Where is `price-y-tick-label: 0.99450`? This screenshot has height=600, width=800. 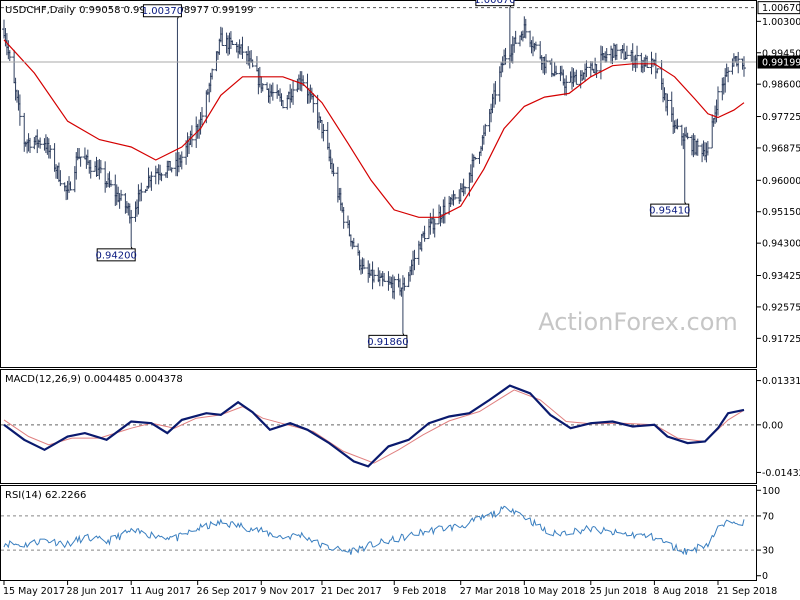 price-y-tick-label: 0.99450 is located at coordinates (781, 53).